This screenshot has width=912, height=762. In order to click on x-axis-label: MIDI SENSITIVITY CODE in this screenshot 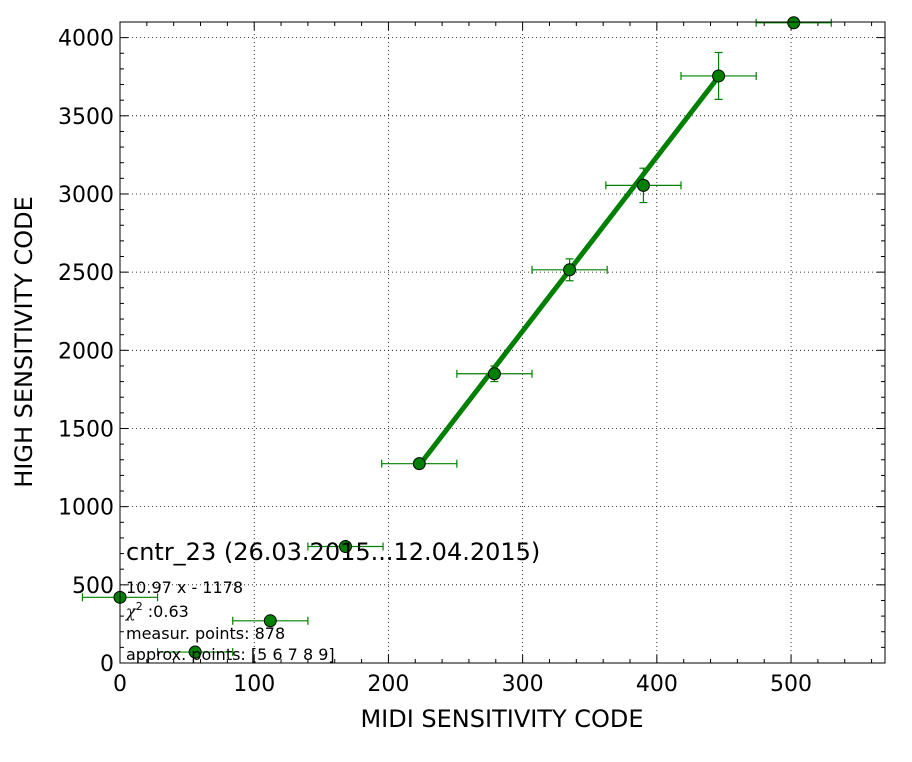, I will do `click(501, 719)`.